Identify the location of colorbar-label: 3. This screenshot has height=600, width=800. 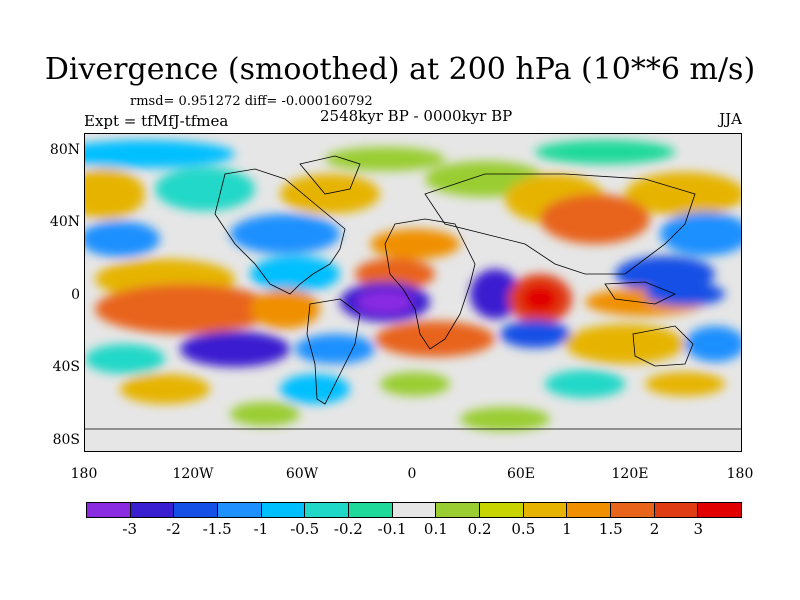
(698, 529).